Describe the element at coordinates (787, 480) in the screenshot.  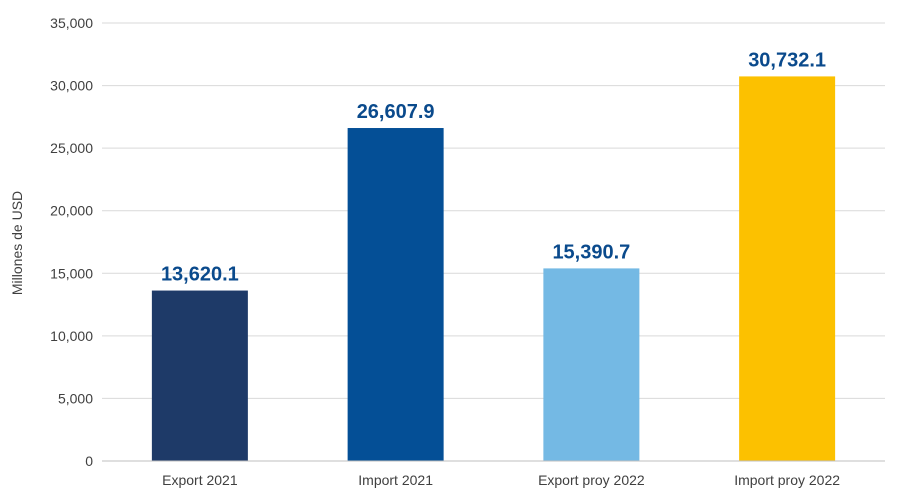
I see `x-category-label: Import proy 2022` at that location.